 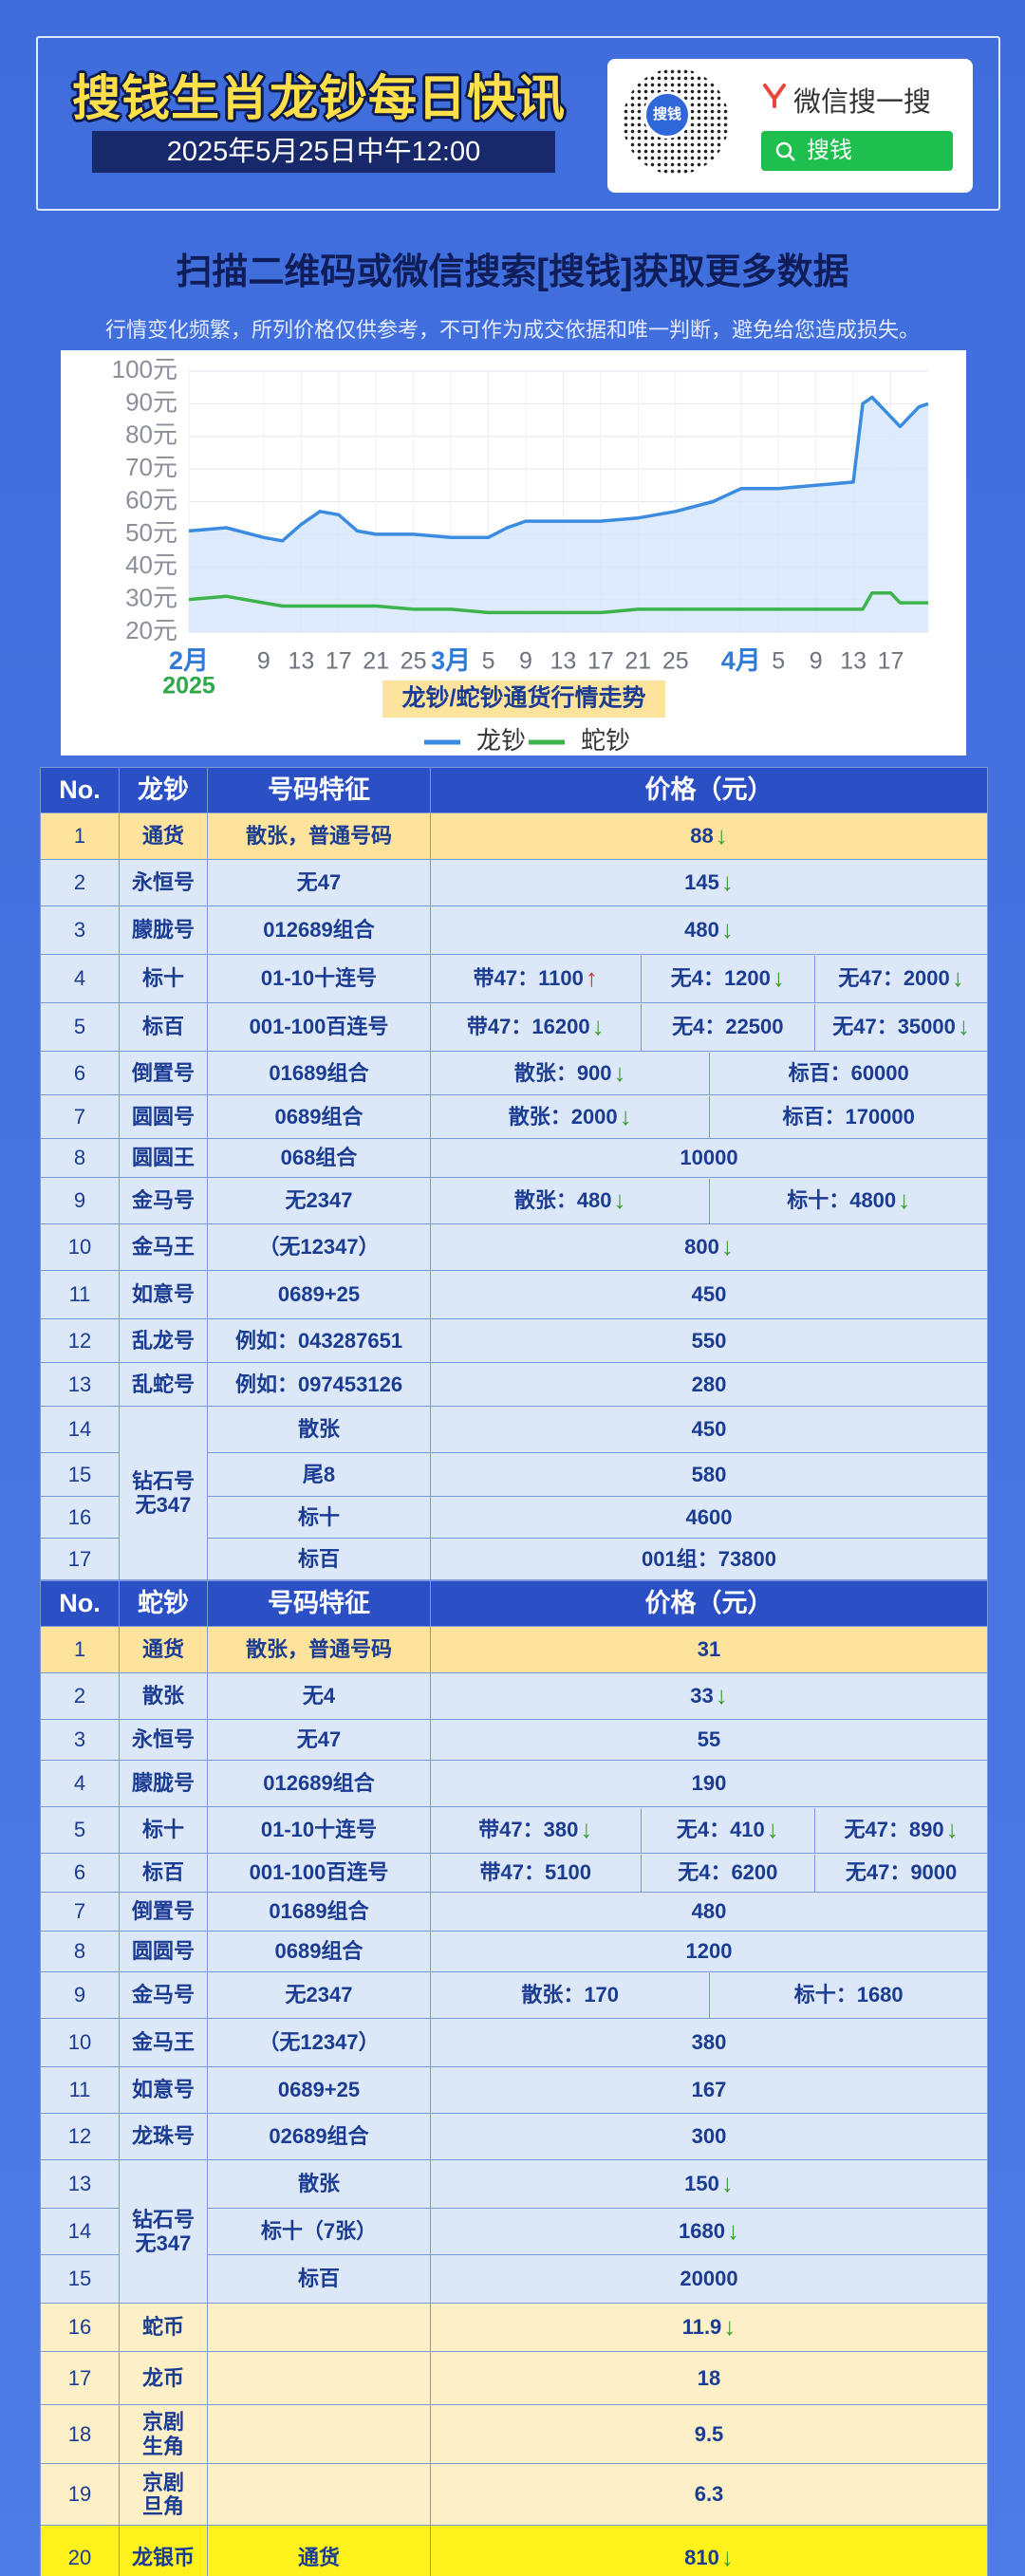 What do you see at coordinates (514, 1559) in the screenshot?
I see `table-row: 17 标百 001组：73800` at bounding box center [514, 1559].